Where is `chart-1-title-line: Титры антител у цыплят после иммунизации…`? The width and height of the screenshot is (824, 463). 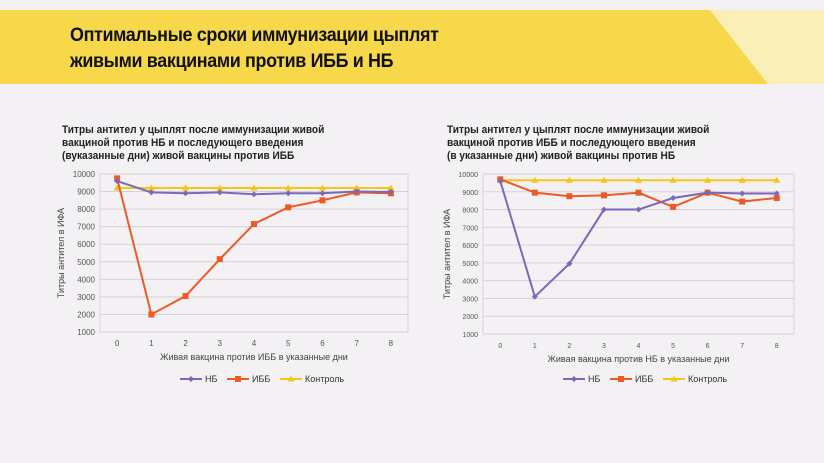 chart-1-title-line: Титры антител у цыплят после иммунизации… is located at coordinates (193, 130).